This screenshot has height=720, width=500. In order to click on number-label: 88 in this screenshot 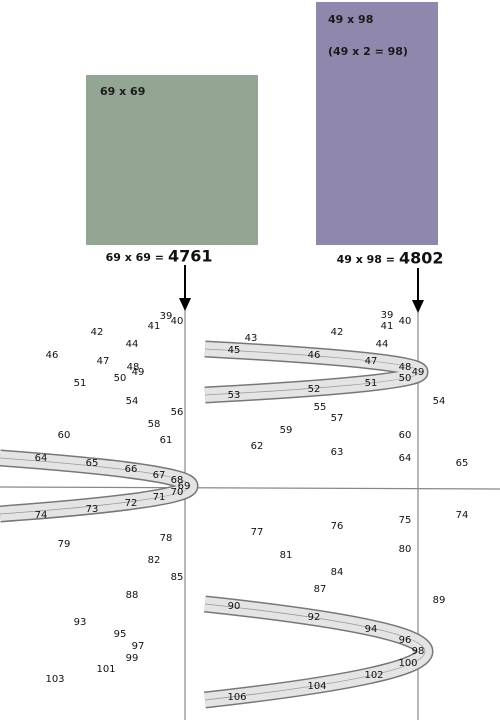, I will do `click(132, 595)`.